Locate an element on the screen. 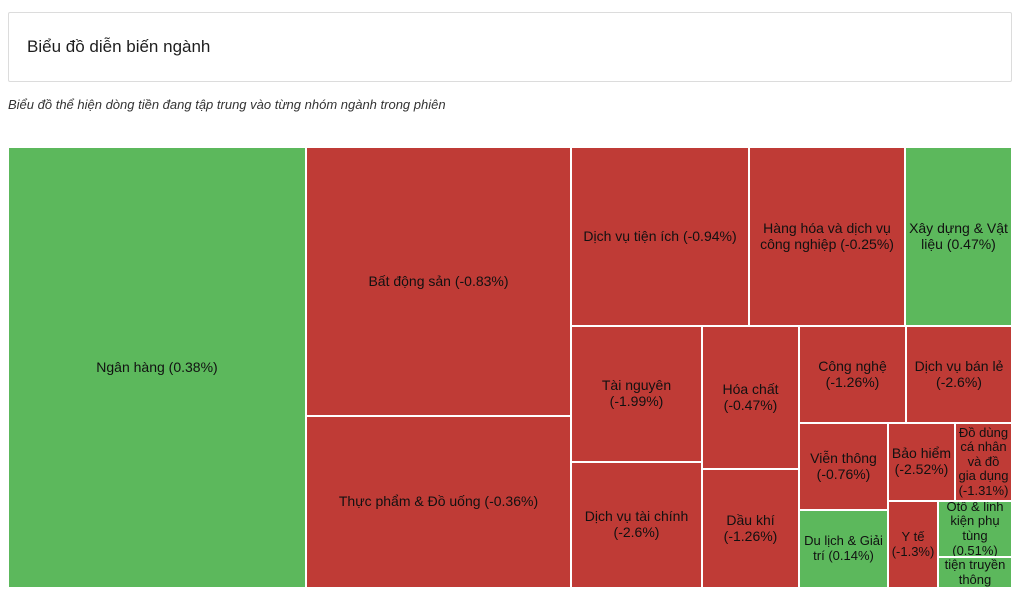 The image size is (1024, 597). treemap-tile-label: Dịch vụ tài chính (-2.6%) is located at coordinates (636, 524).